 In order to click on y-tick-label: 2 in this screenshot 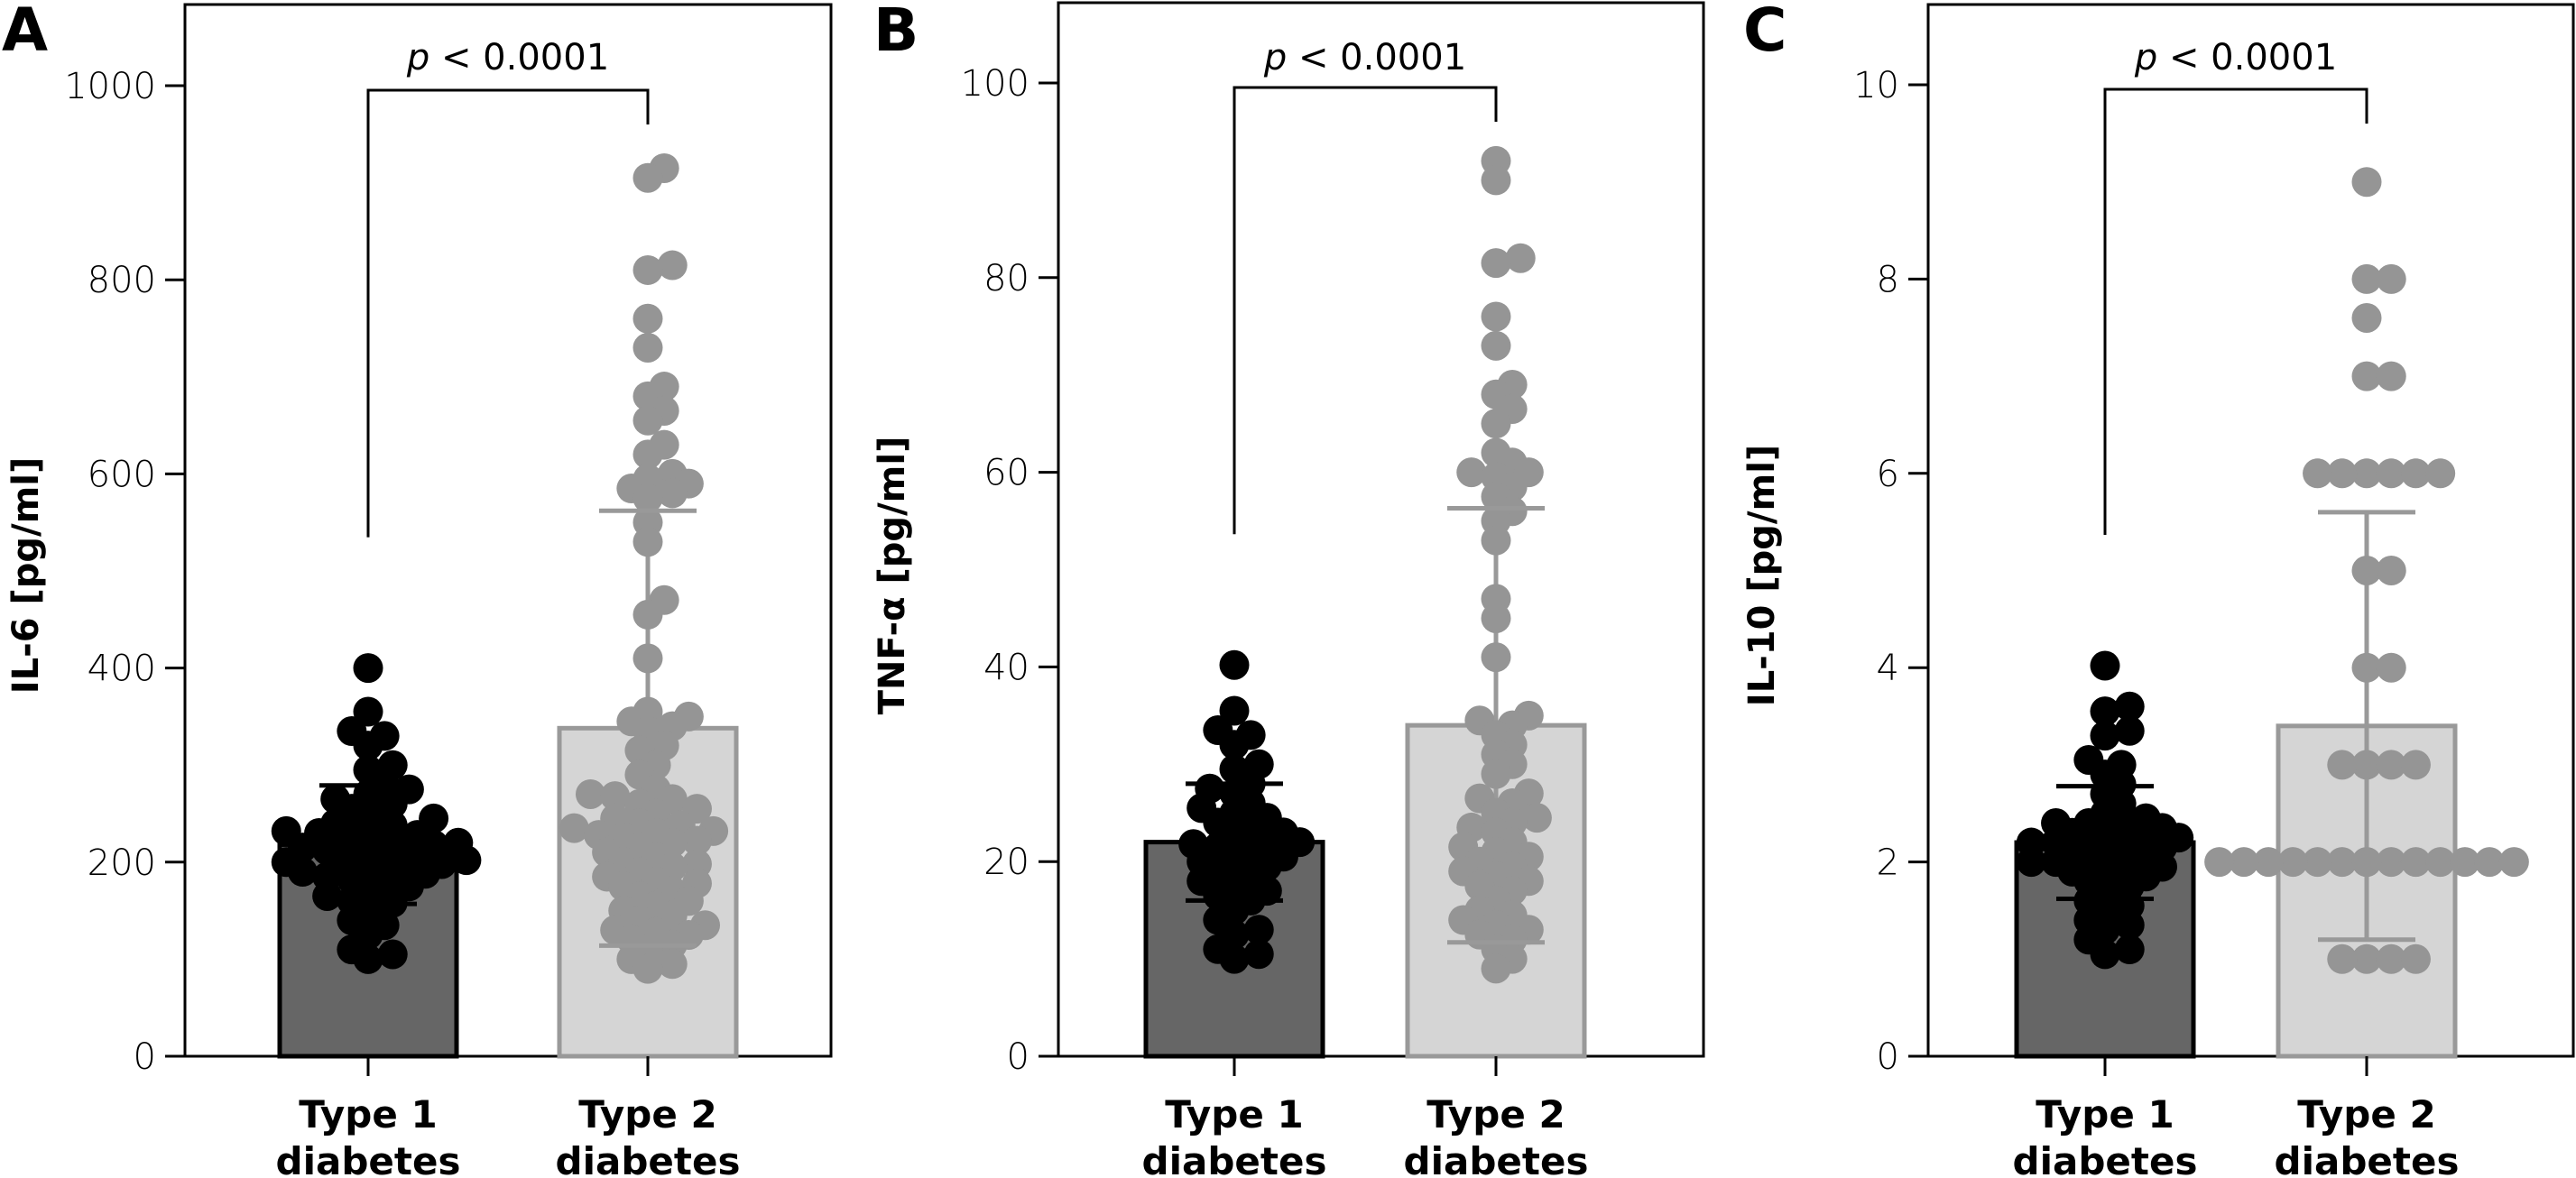, I will do `click(1888, 863)`.